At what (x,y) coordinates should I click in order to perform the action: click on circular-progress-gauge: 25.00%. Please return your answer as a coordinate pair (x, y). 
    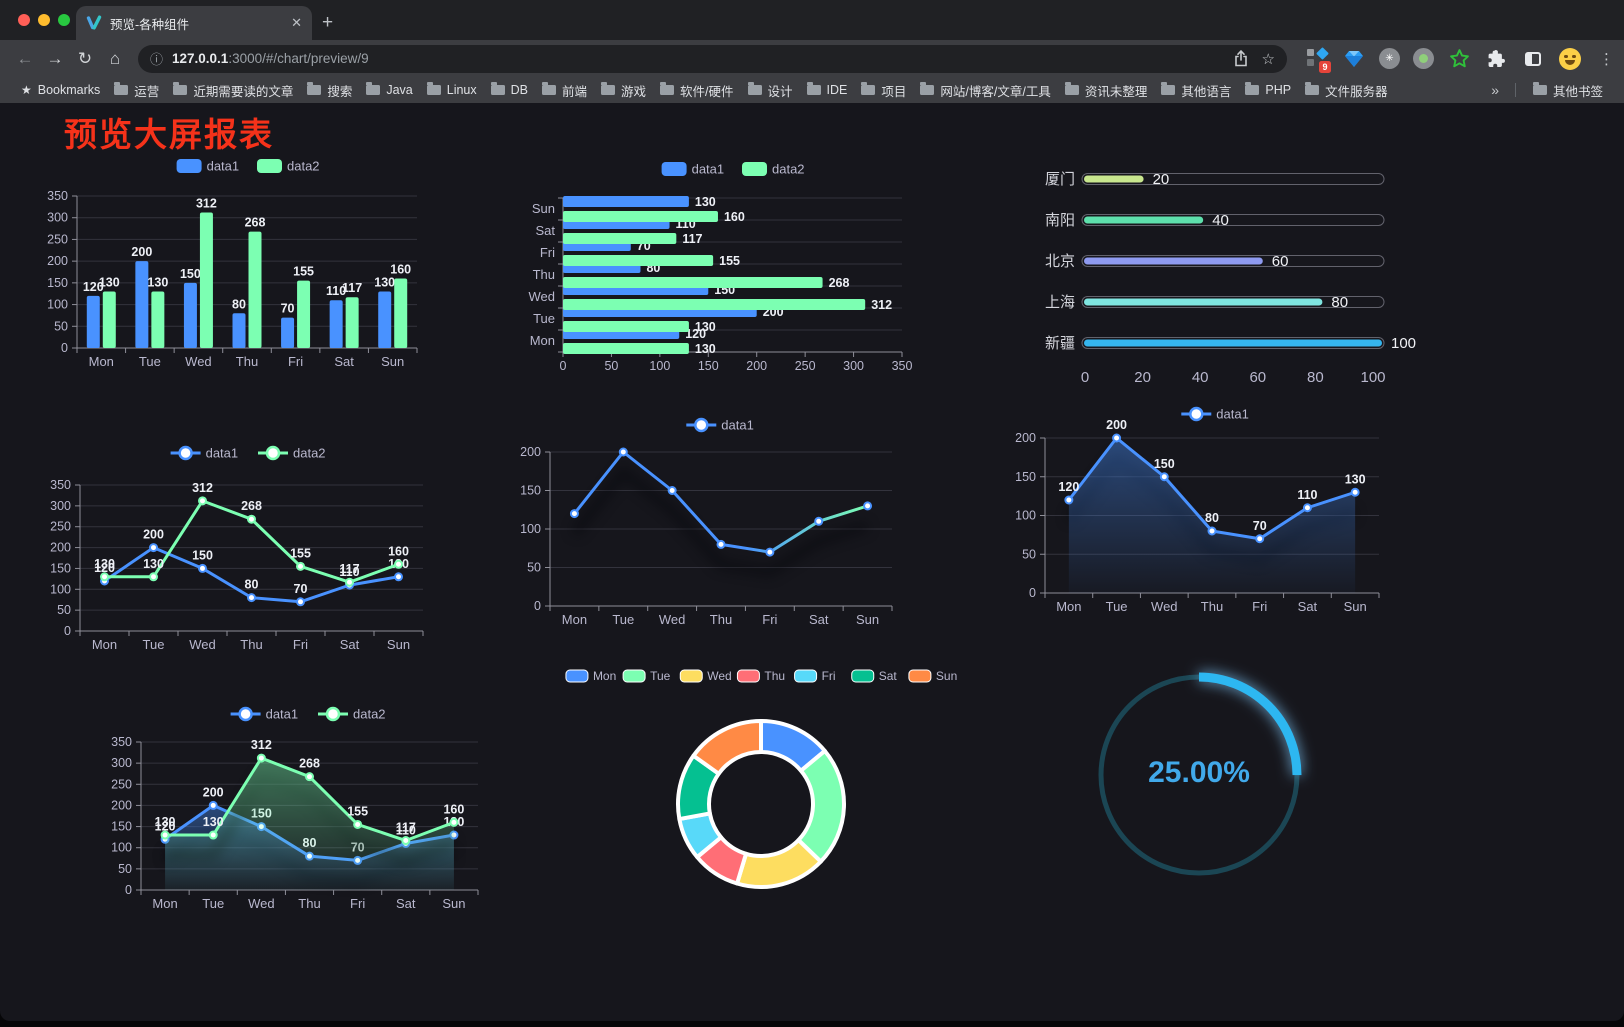
    Looking at the image, I should click on (1199, 776).